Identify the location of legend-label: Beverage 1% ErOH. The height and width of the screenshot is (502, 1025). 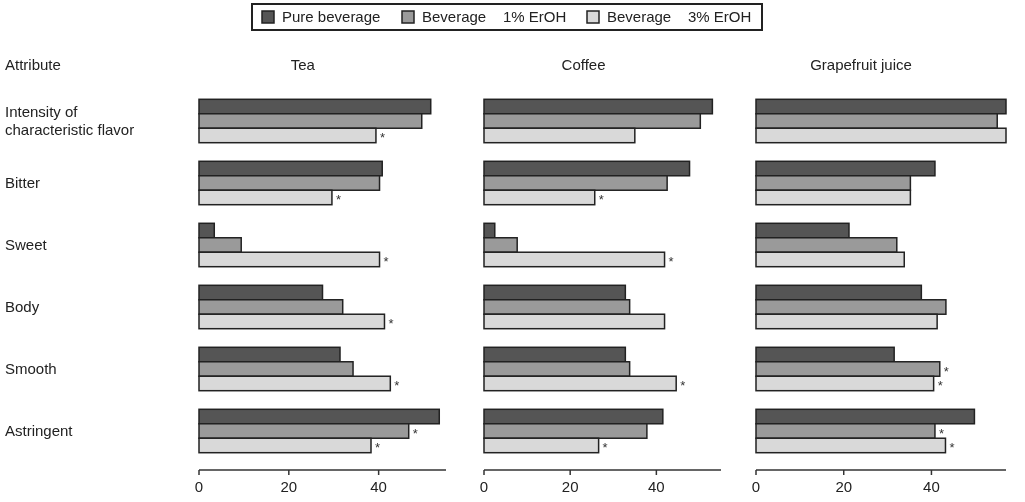
(494, 16).